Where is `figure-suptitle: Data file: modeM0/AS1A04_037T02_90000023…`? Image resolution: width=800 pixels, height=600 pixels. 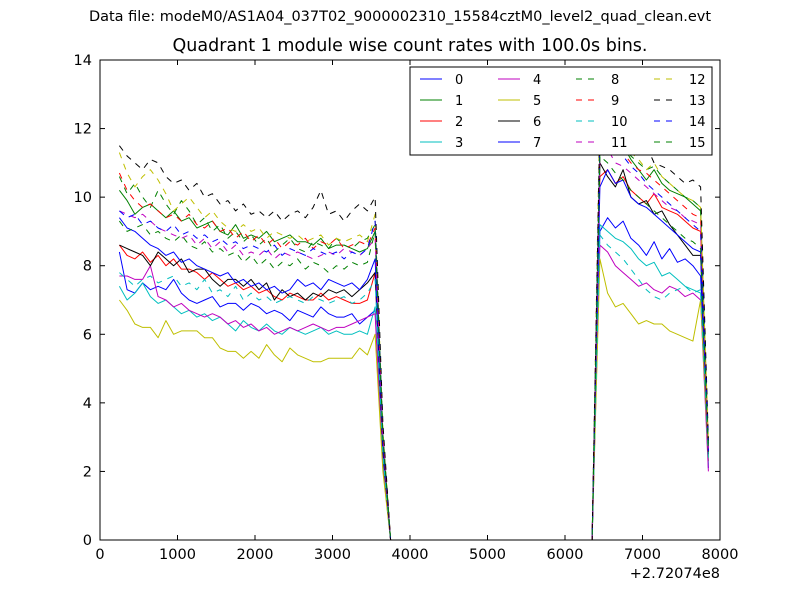
figure-suptitle: Data file: modeM0/AS1A04_037T02_90000023… is located at coordinates (400, 17).